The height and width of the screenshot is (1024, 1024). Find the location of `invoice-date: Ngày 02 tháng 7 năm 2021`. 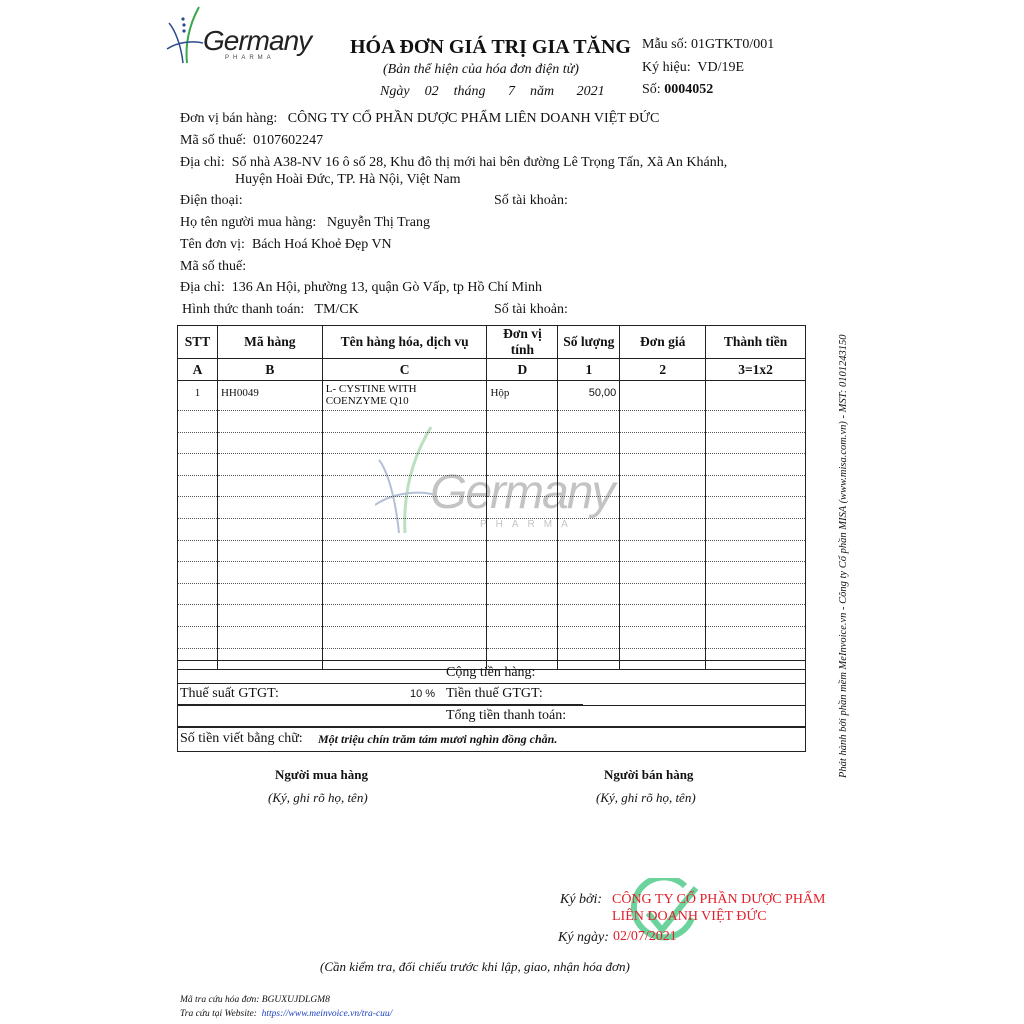

invoice-date: Ngày 02 tháng 7 năm 2021 is located at coordinates (492, 91).